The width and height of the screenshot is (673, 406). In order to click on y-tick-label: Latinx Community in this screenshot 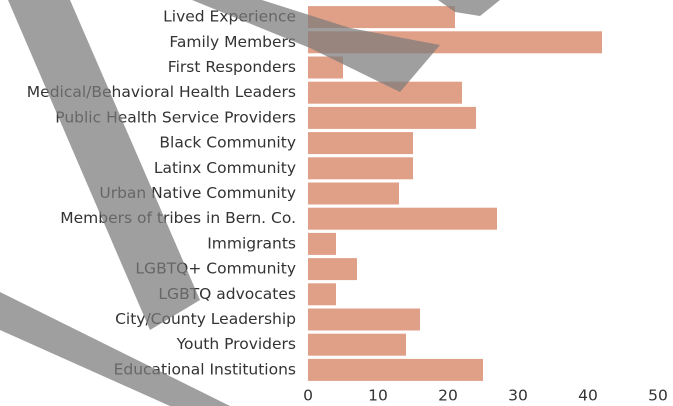, I will do `click(225, 168)`.